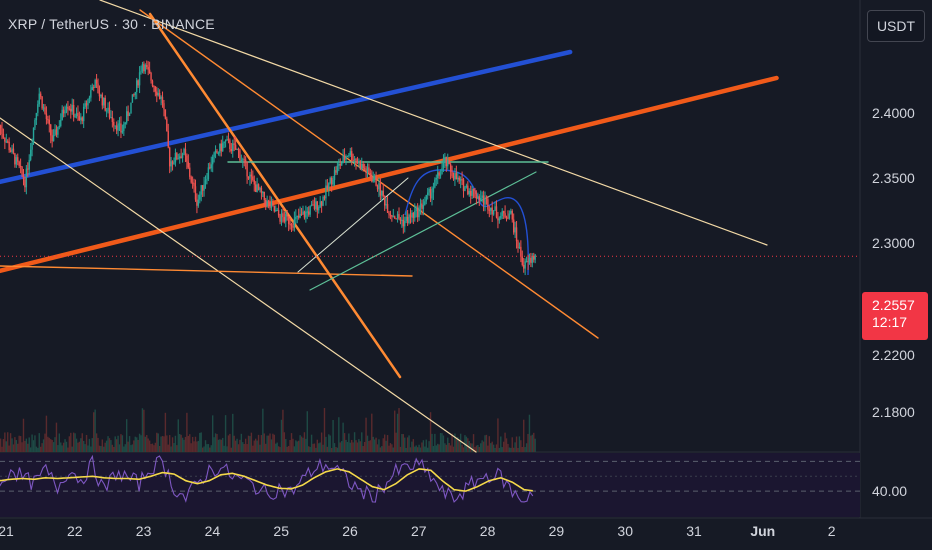  Describe the element at coordinates (896, 26) in the screenshot. I see `currency-button: USDT` at that location.